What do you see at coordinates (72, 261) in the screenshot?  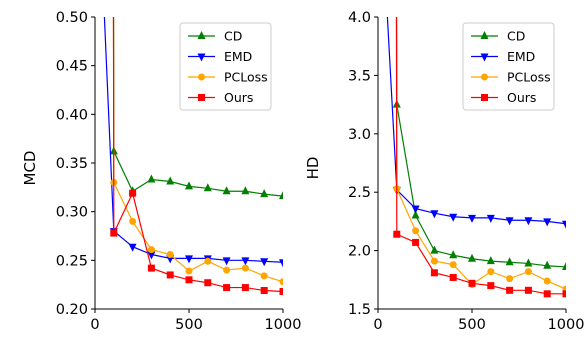 I see `y-tick-label: 0.25` at bounding box center [72, 261].